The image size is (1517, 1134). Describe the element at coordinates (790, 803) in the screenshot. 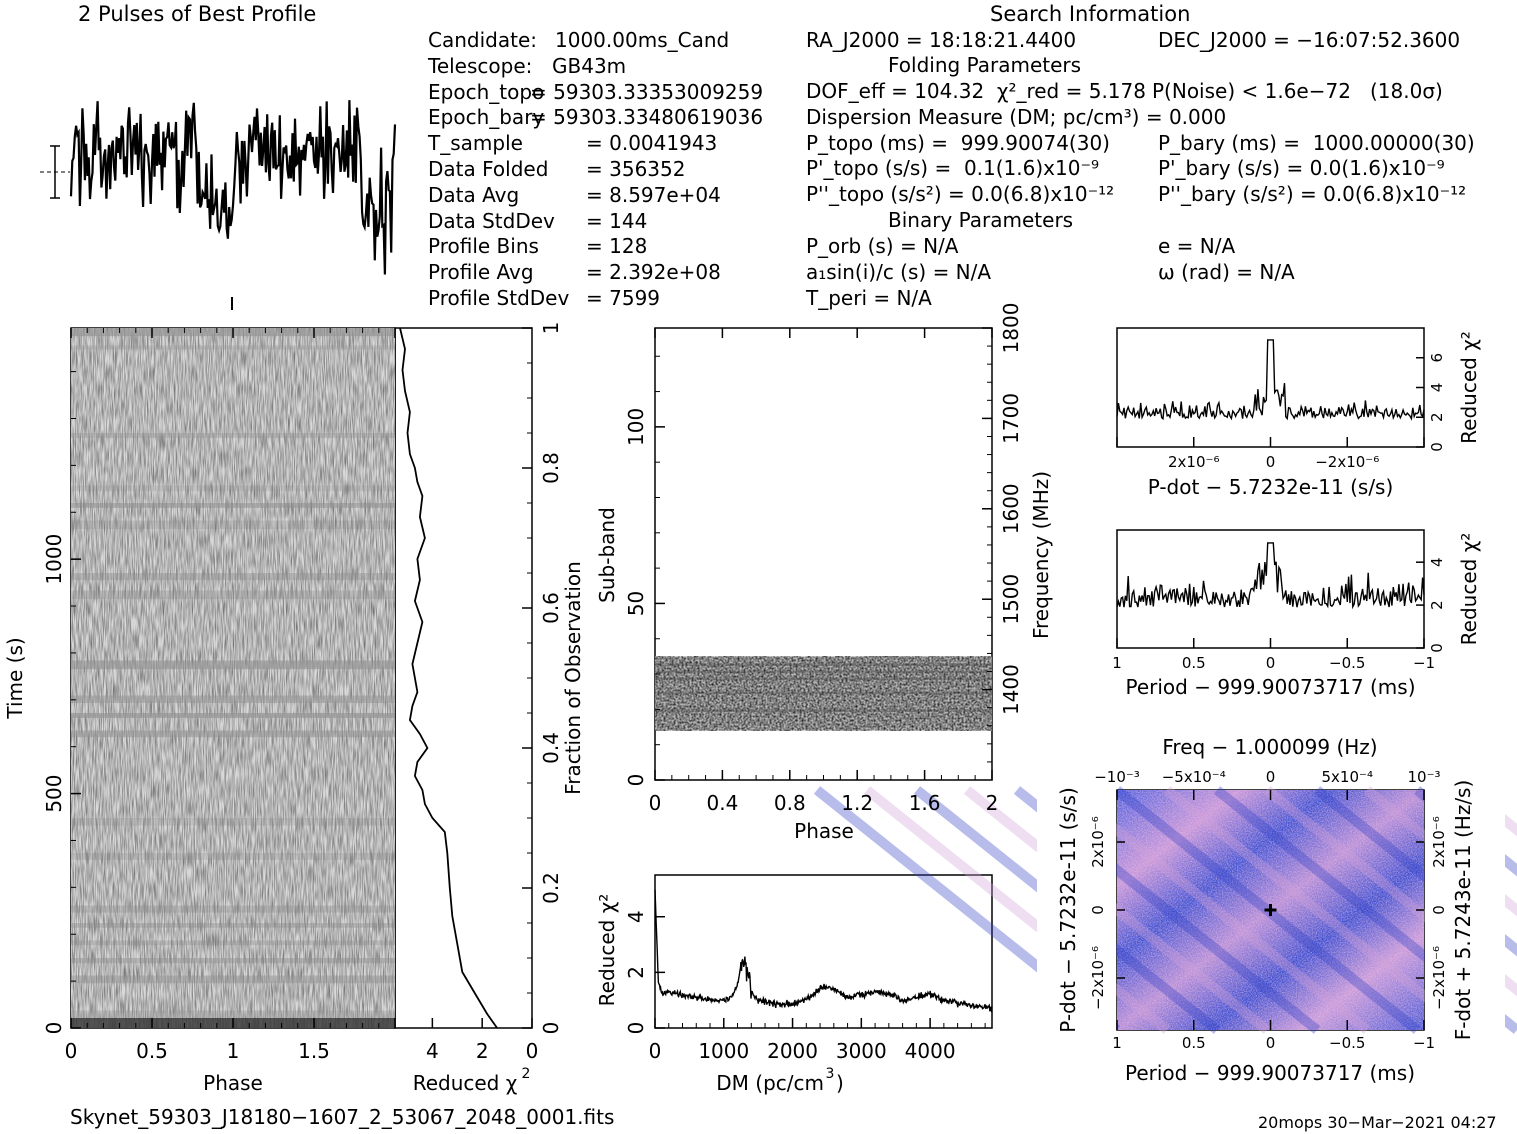

I see `subband-xtick-label: 0.8` at that location.